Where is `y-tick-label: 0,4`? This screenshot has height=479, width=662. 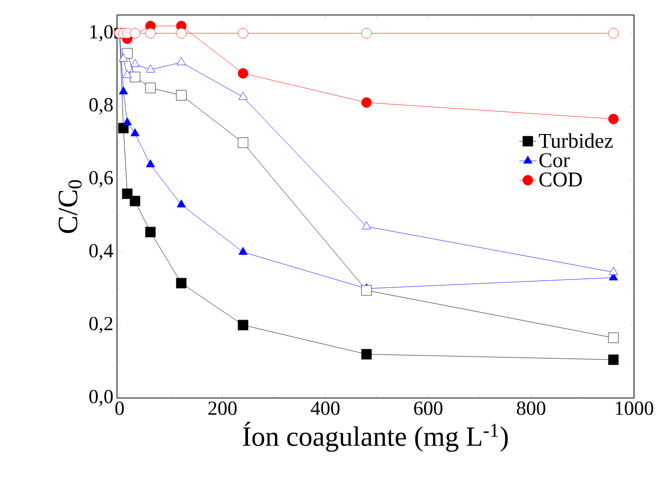 y-tick-label: 0,4 is located at coordinates (101, 252).